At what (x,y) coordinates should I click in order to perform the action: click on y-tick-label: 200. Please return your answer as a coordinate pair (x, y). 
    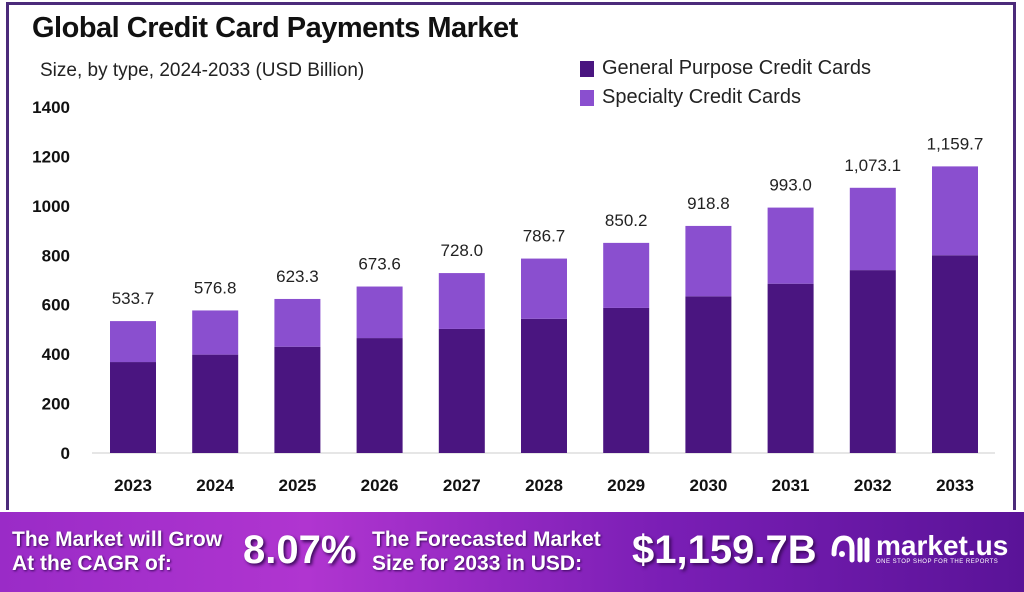
    Looking at the image, I should click on (56, 404).